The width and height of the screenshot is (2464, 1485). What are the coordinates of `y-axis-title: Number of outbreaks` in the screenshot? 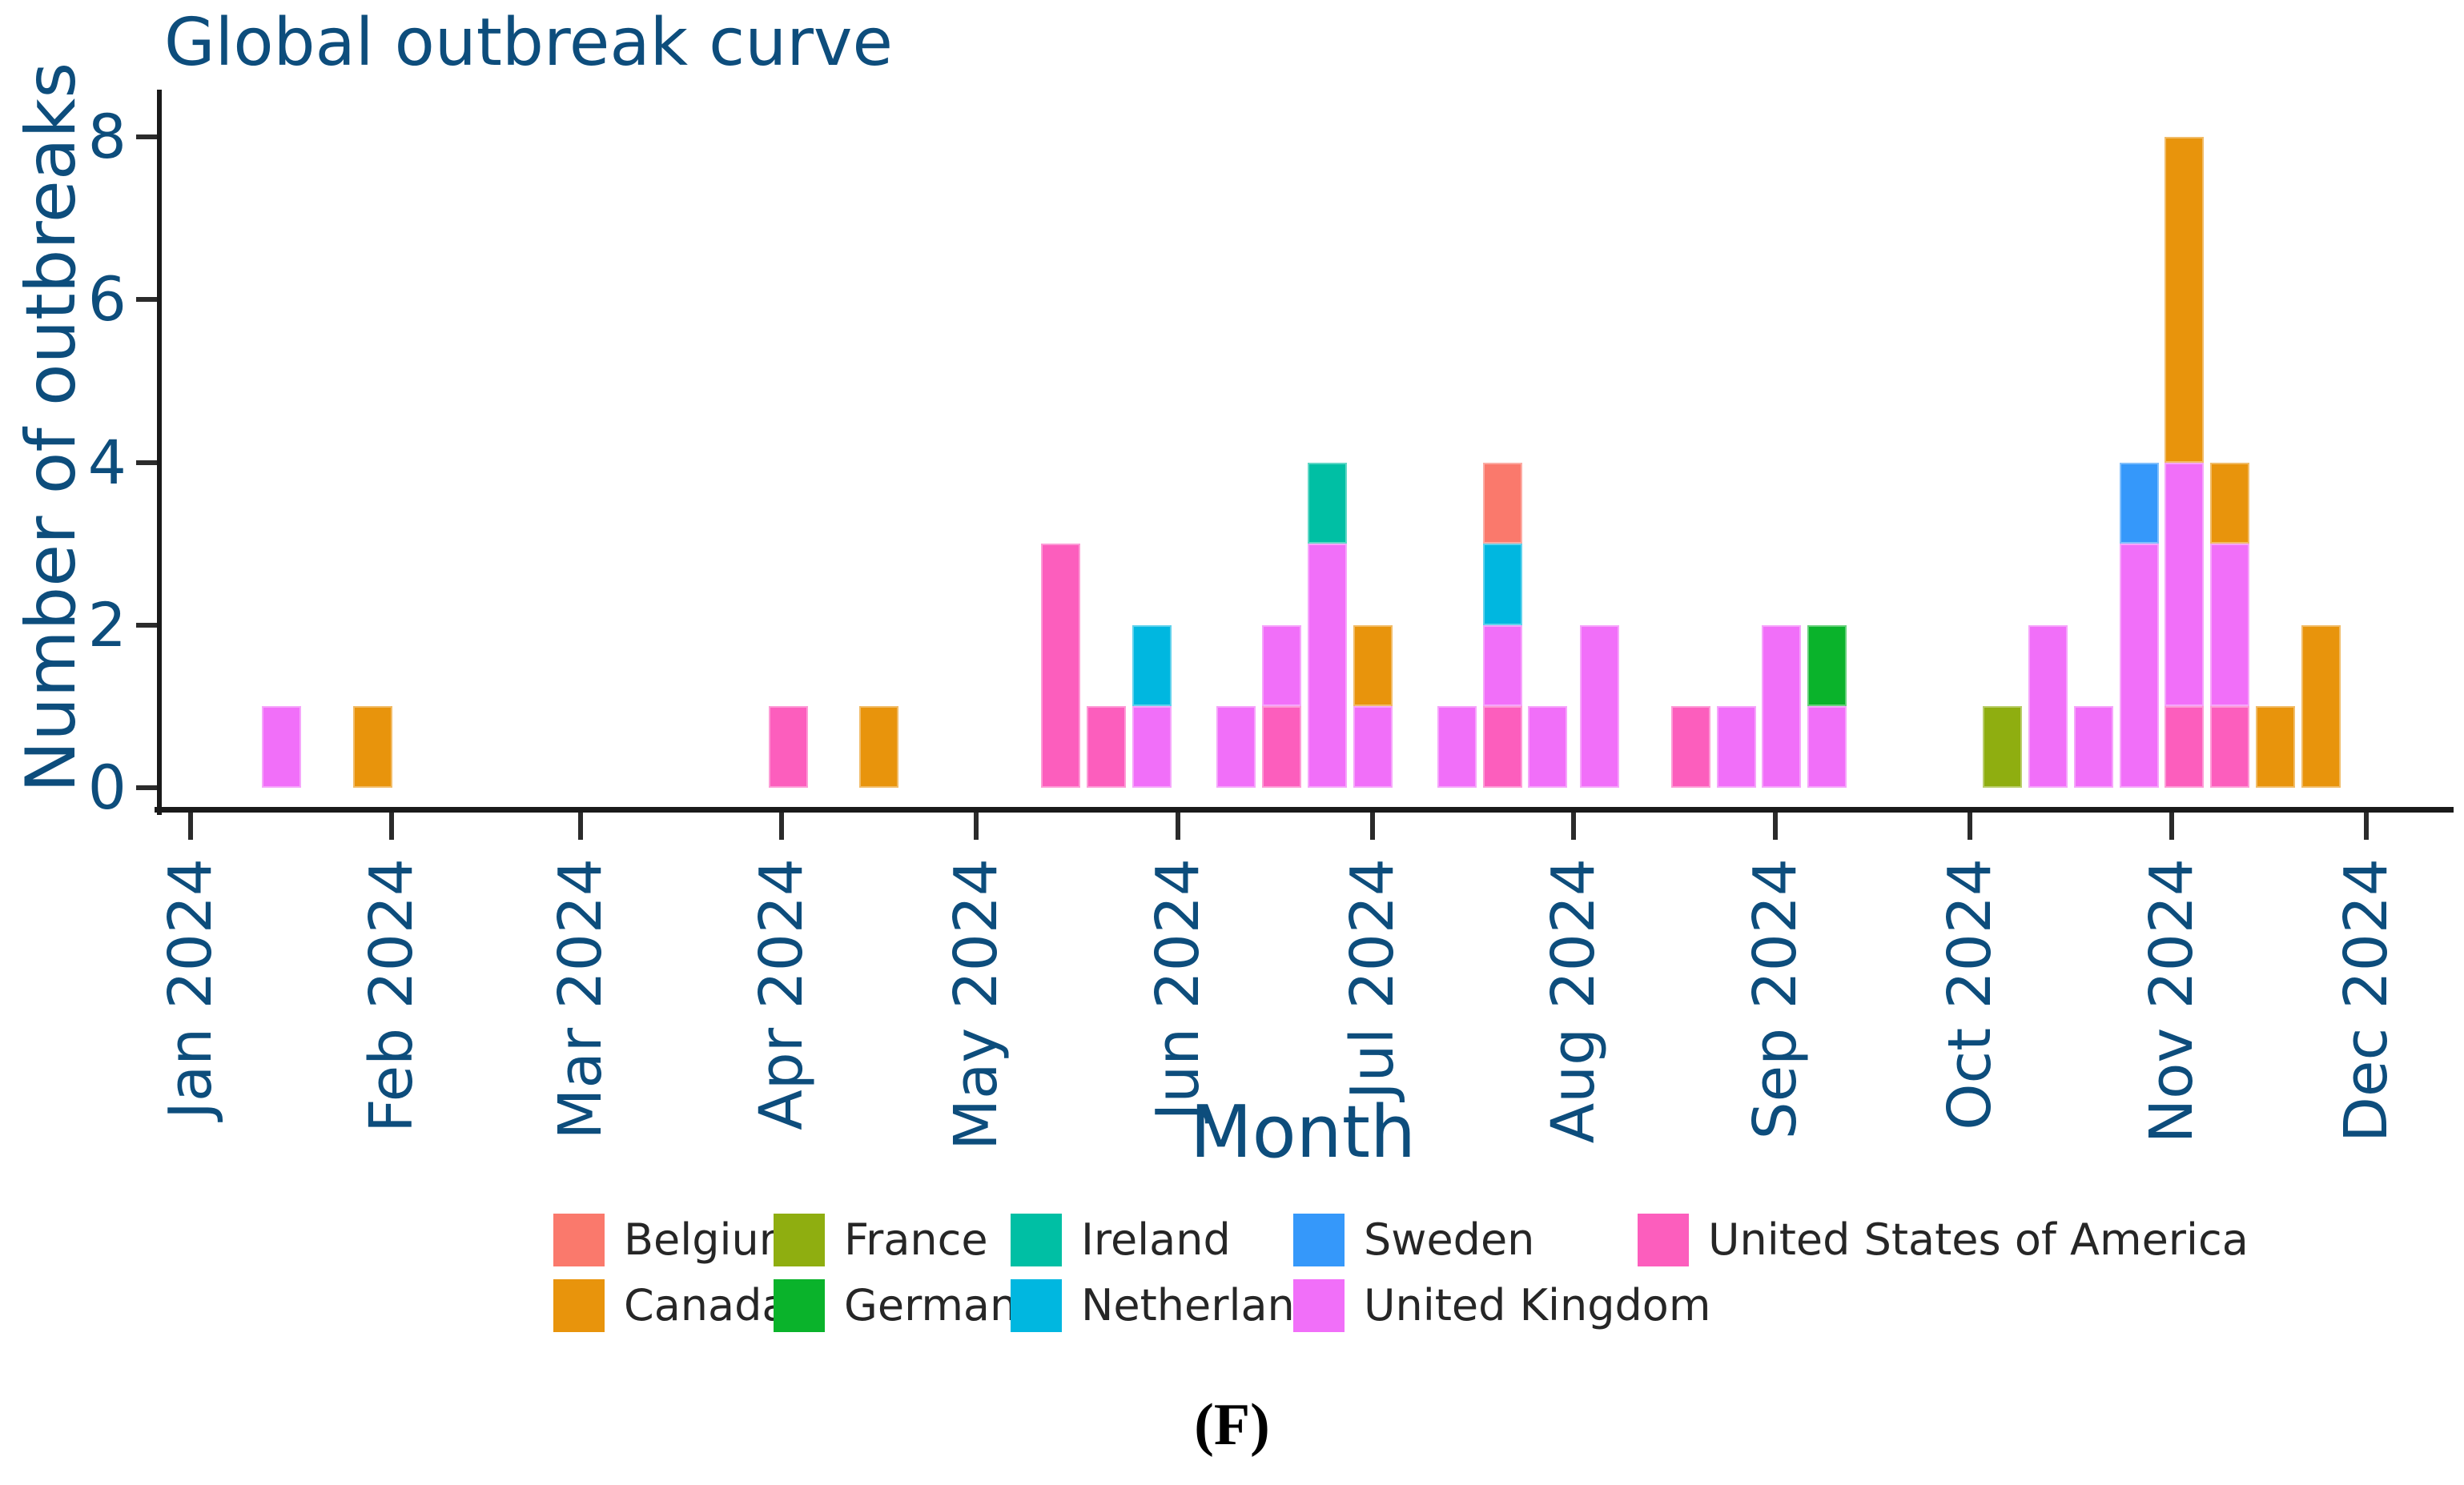 It's located at (51, 427).